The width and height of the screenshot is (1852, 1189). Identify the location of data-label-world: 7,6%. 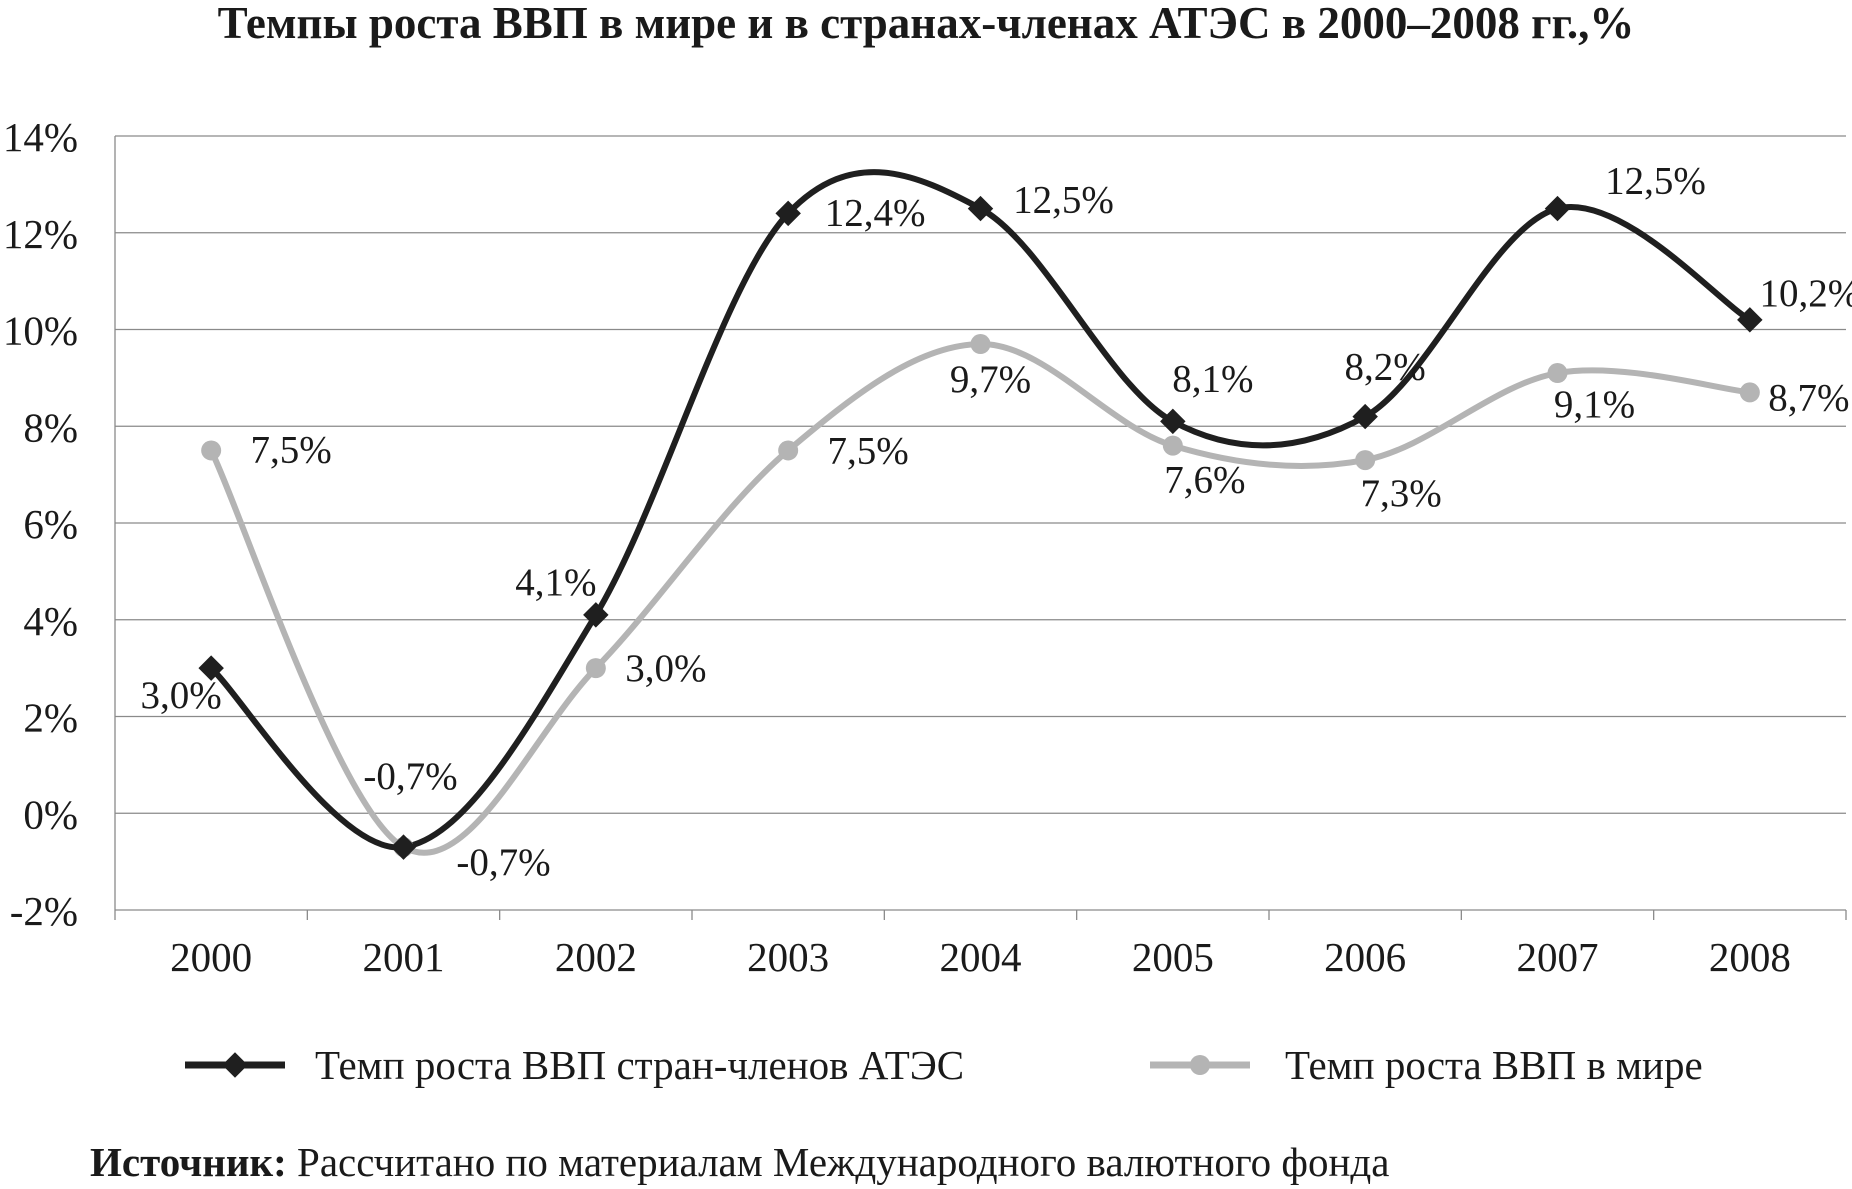
(1204, 480).